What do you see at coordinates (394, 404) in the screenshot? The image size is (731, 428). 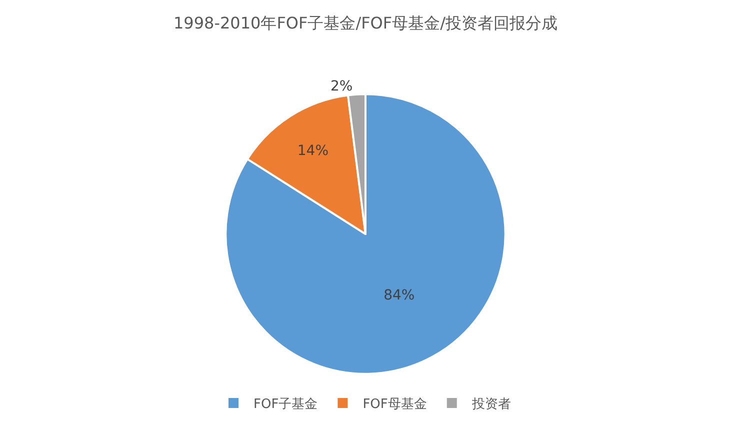 I see `legend-label: FOF母基金` at bounding box center [394, 404].